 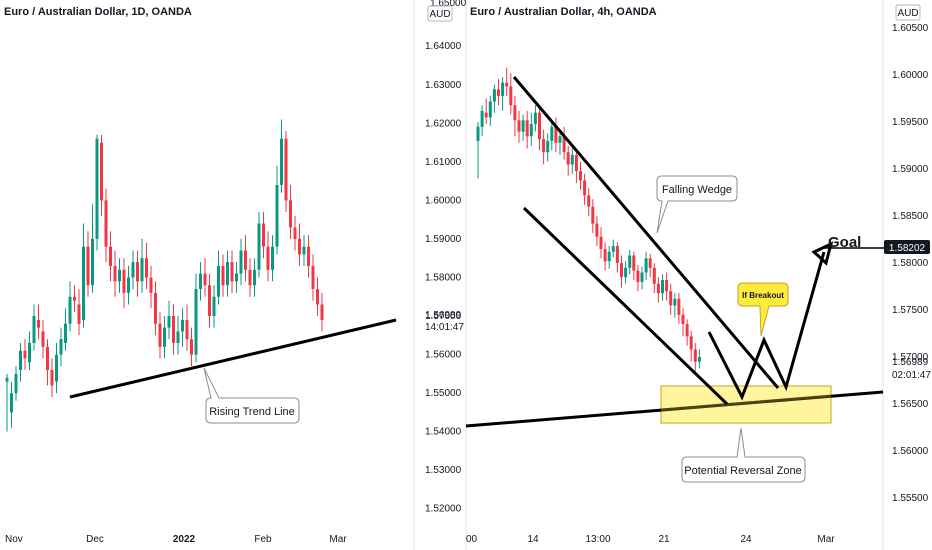 I want to click on reversal-zone-callout-shape, so click(x=743, y=455).